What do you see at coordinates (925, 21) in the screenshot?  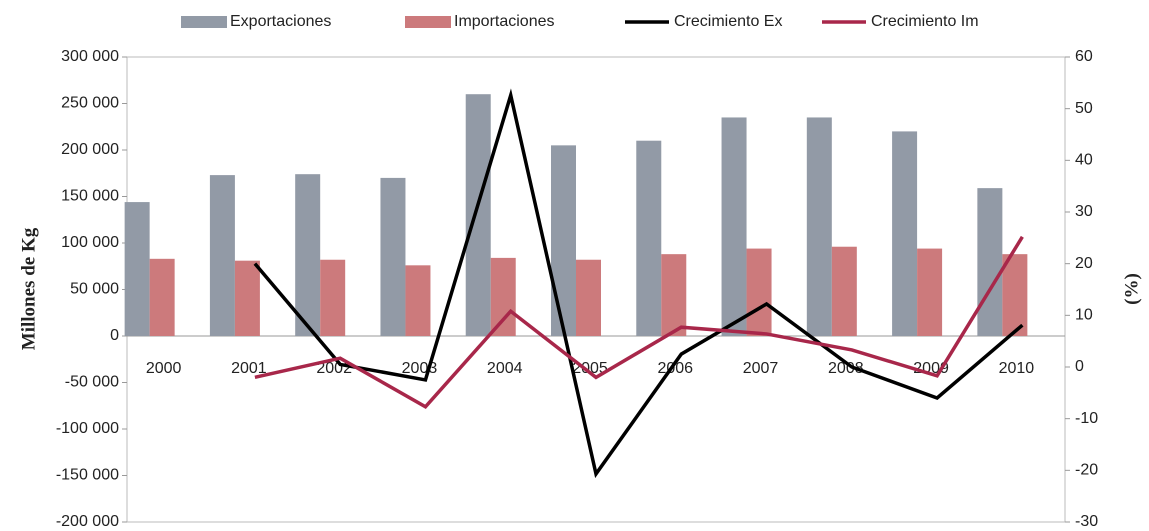 I see `legend-label: Crecimiento Im` at bounding box center [925, 21].